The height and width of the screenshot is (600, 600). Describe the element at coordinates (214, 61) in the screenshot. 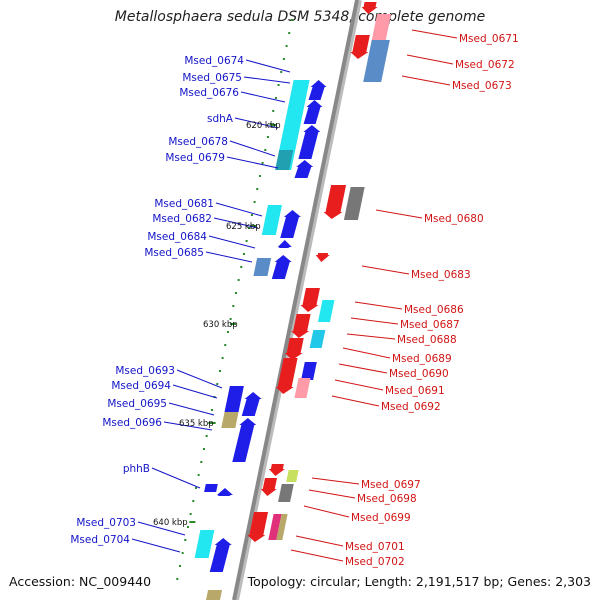

I see `gene-label: Msed_0674` at that location.